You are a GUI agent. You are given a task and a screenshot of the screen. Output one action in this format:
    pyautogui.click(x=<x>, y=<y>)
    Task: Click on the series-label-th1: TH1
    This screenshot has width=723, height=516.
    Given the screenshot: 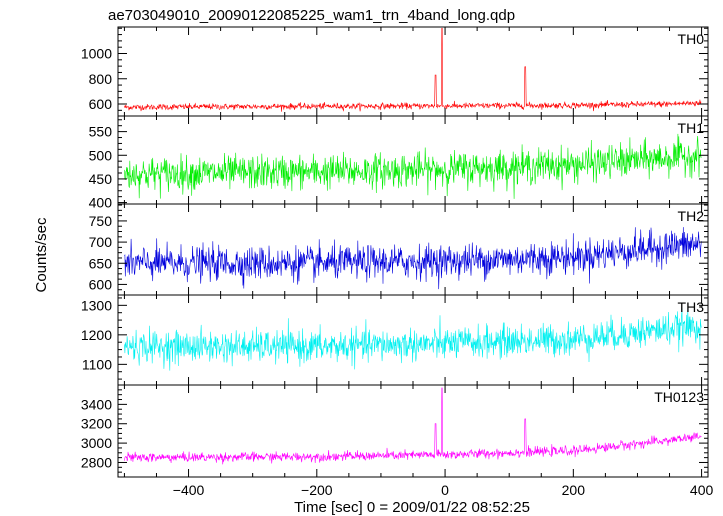 What is the action you would take?
    pyautogui.click(x=691, y=128)
    